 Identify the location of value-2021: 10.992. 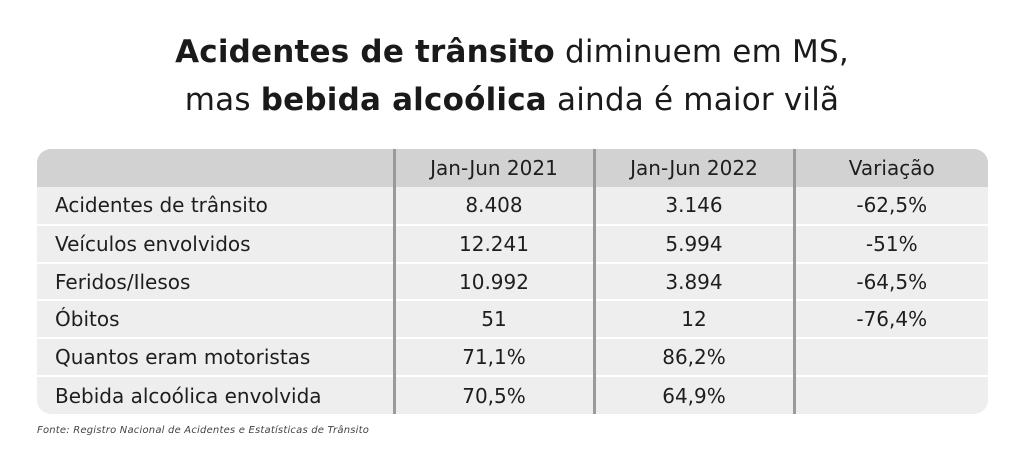
(493, 281).